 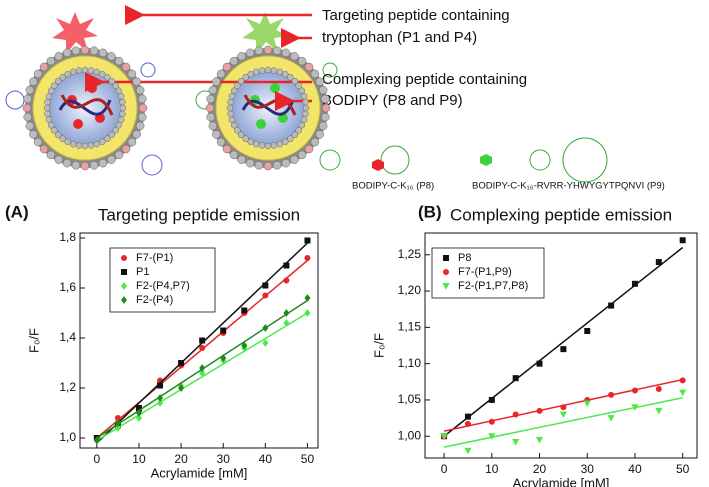 What do you see at coordinates (410, 327) in the screenshot?
I see `y-tick-label: 1,15` at bounding box center [410, 327].